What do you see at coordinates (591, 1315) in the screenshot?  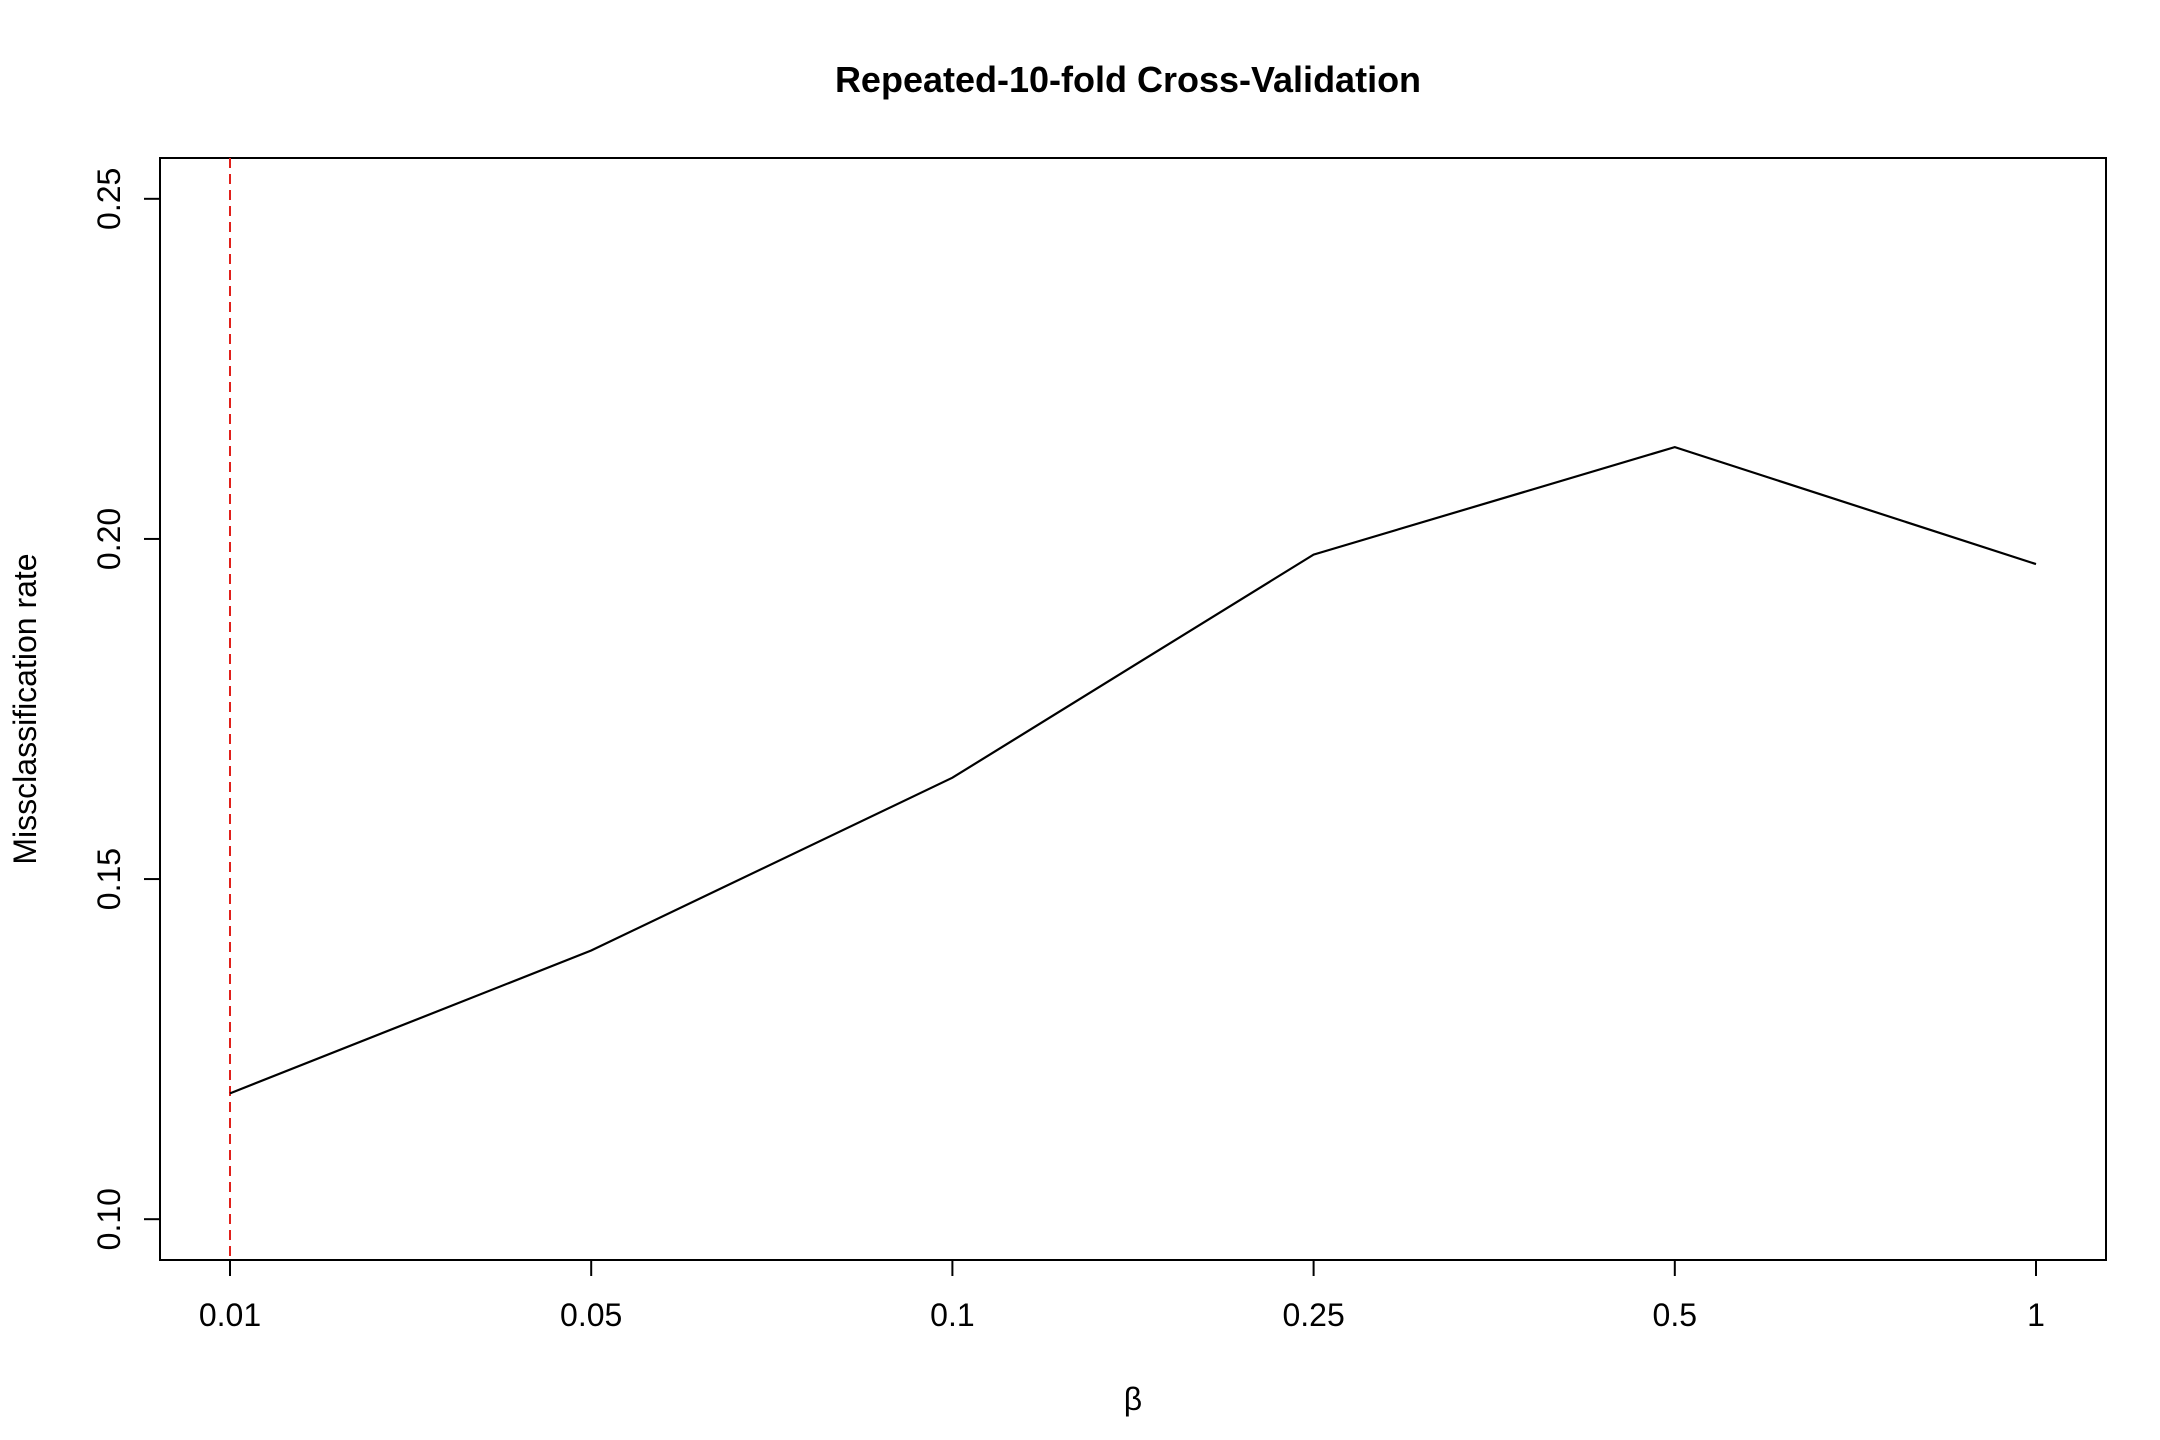 I see `x-tick-label: 0.05` at bounding box center [591, 1315].